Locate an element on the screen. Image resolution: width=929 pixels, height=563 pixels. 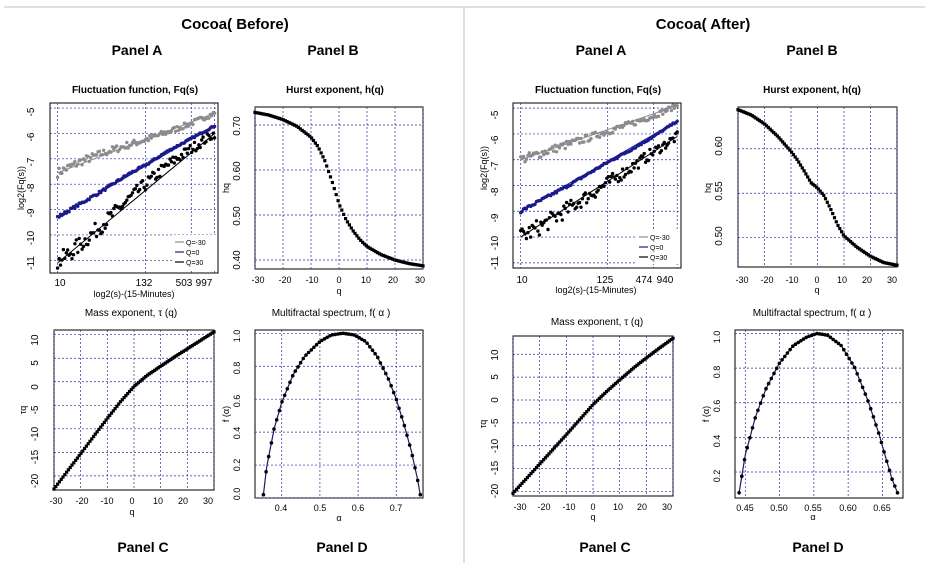
panel-c-title-before: Mass exponent, τ (q) is located at coordinates (131, 313).